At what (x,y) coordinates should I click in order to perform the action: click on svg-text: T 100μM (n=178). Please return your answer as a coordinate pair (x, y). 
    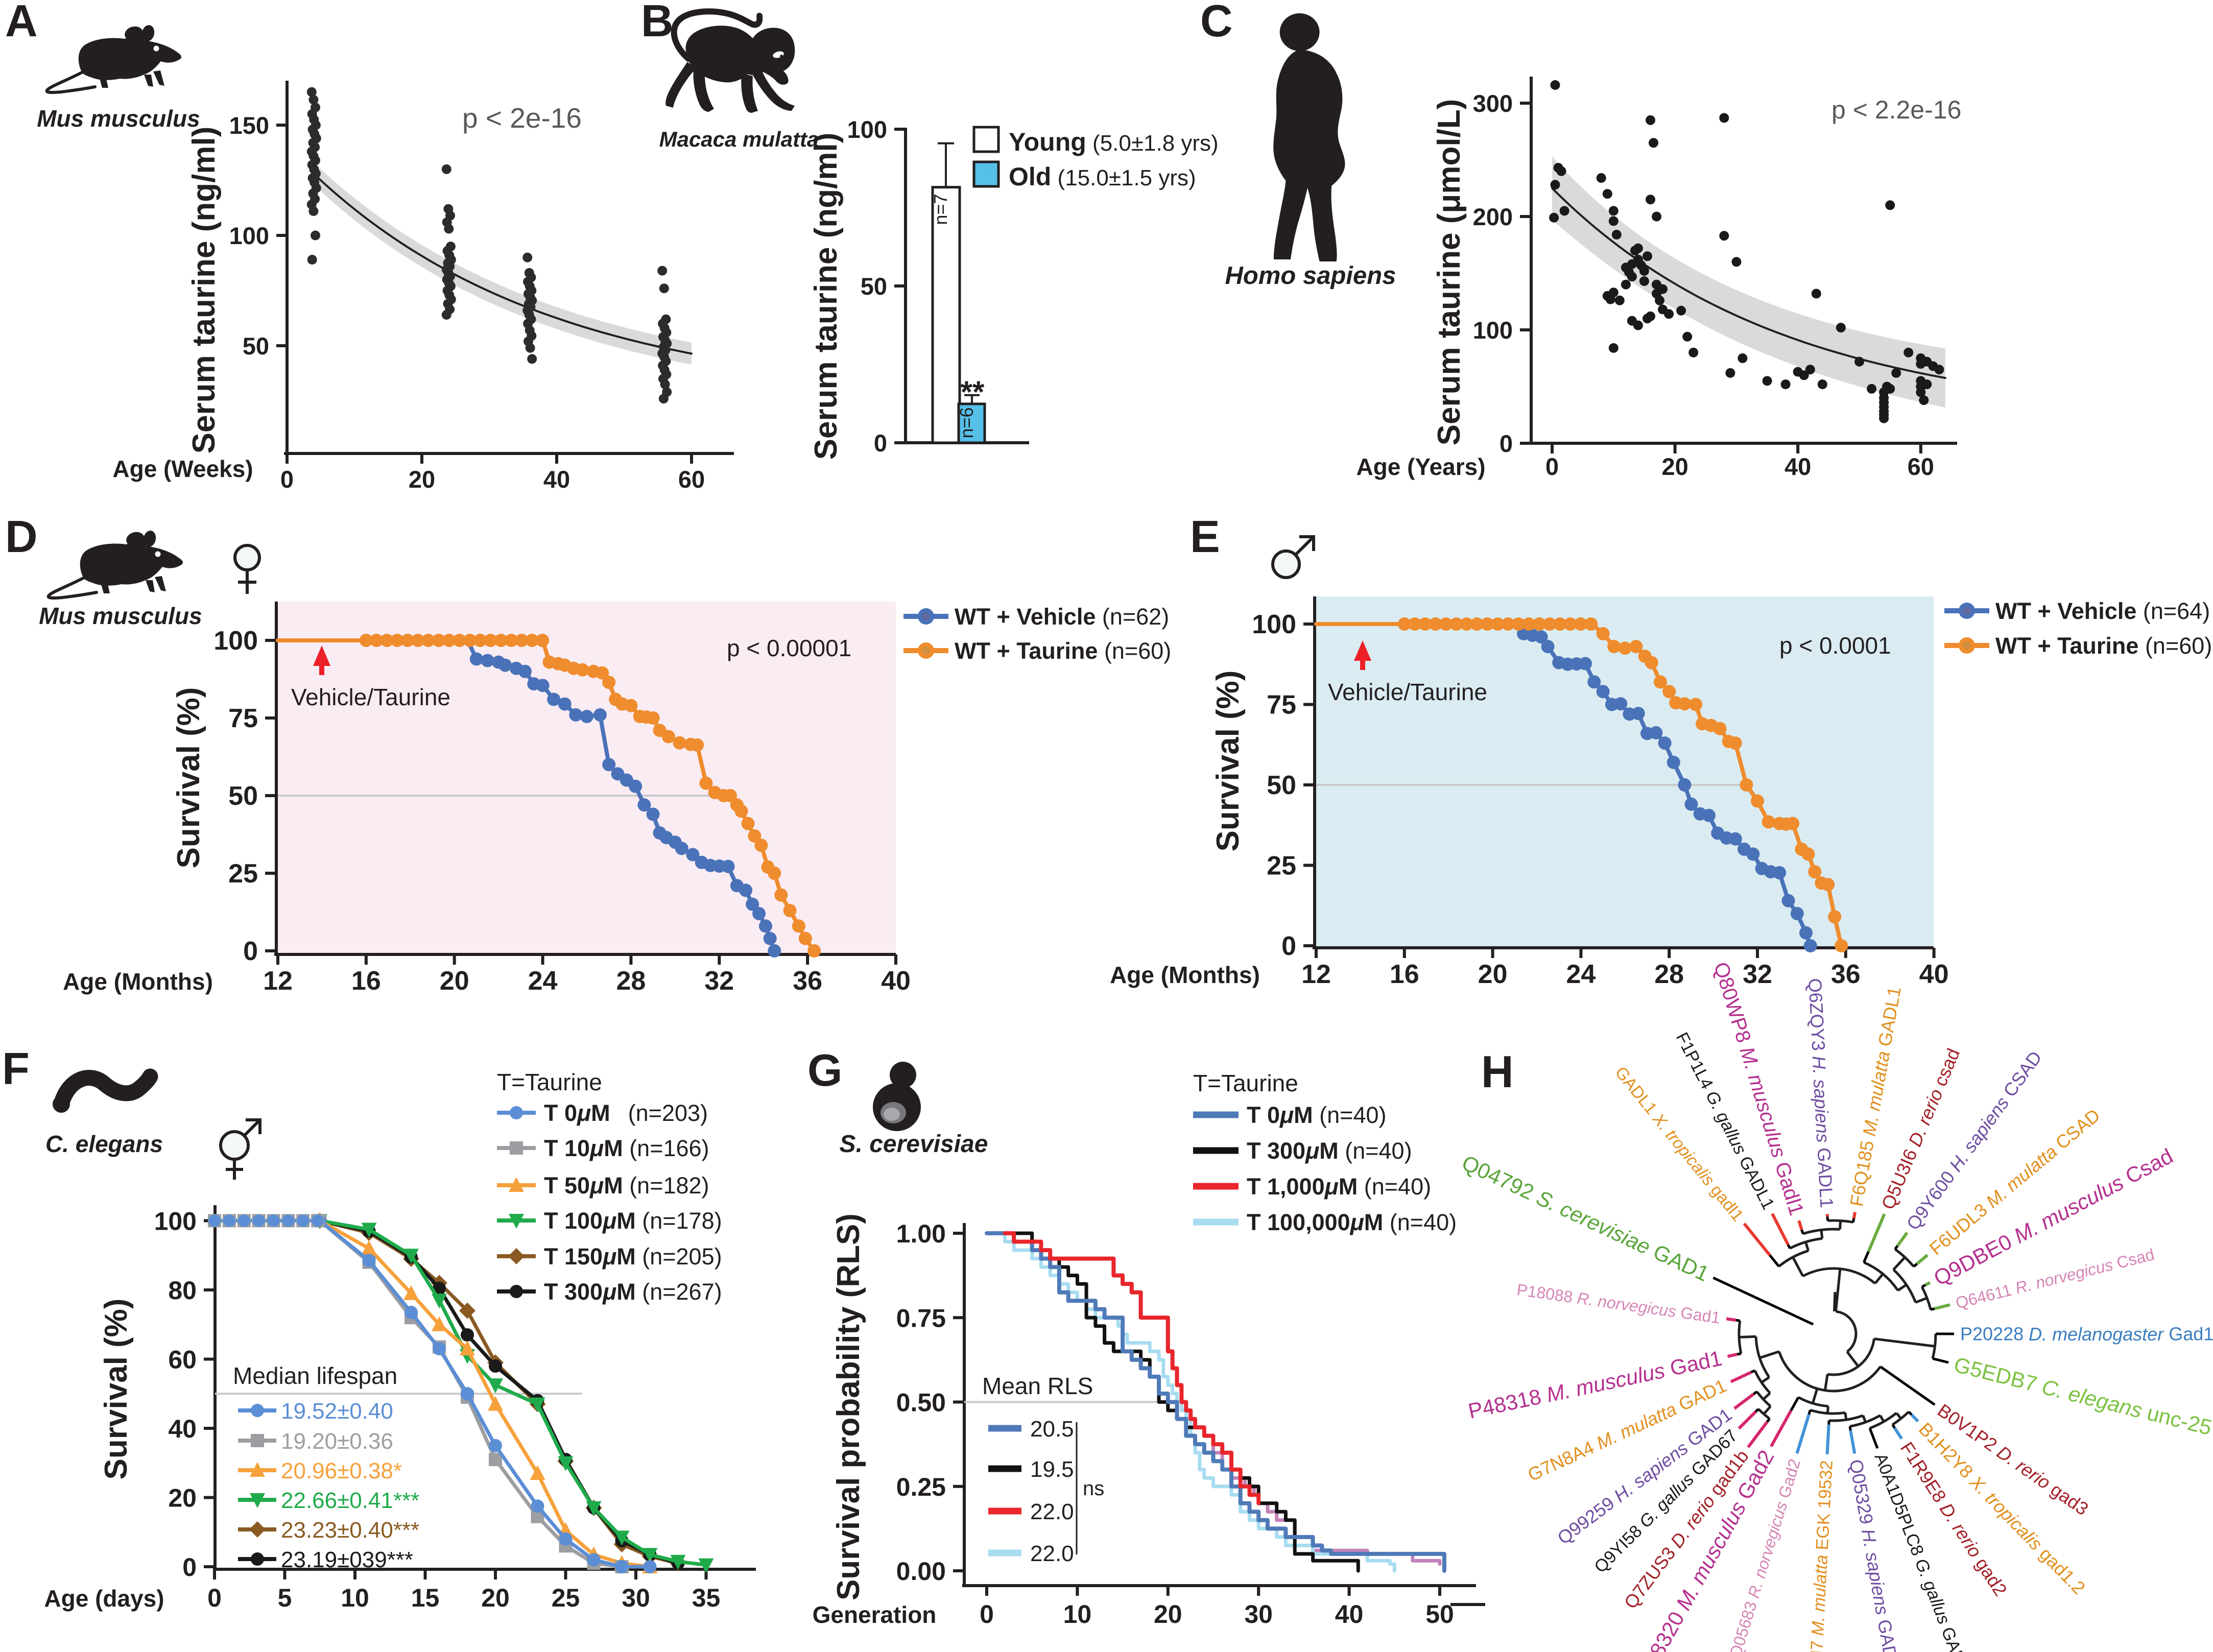
    Looking at the image, I should click on (633, 1221).